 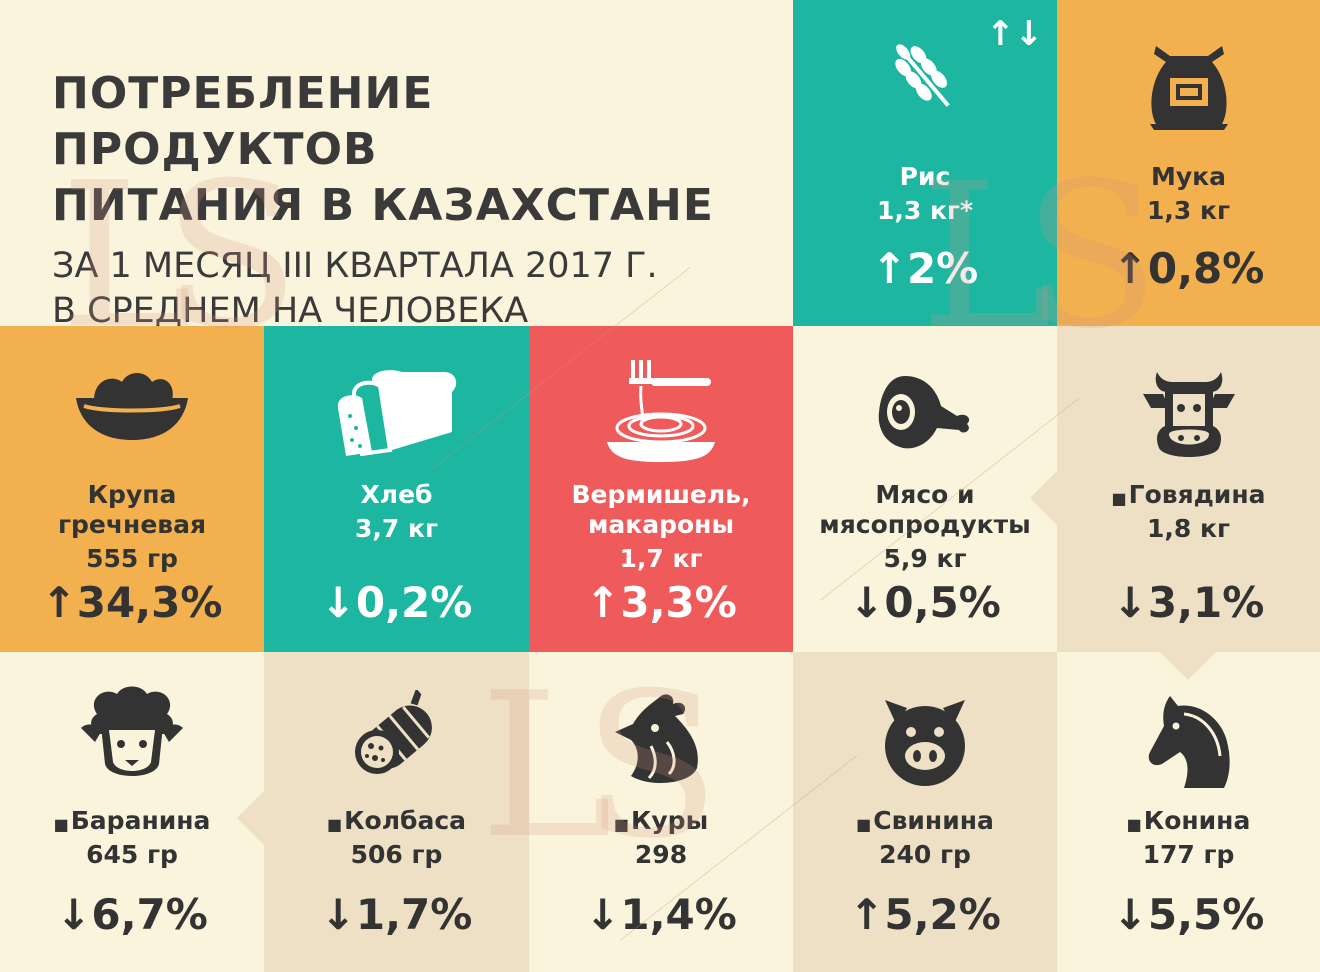 What do you see at coordinates (405, 820) in the screenshot?
I see `sausage-name-text: Колбаса` at bounding box center [405, 820].